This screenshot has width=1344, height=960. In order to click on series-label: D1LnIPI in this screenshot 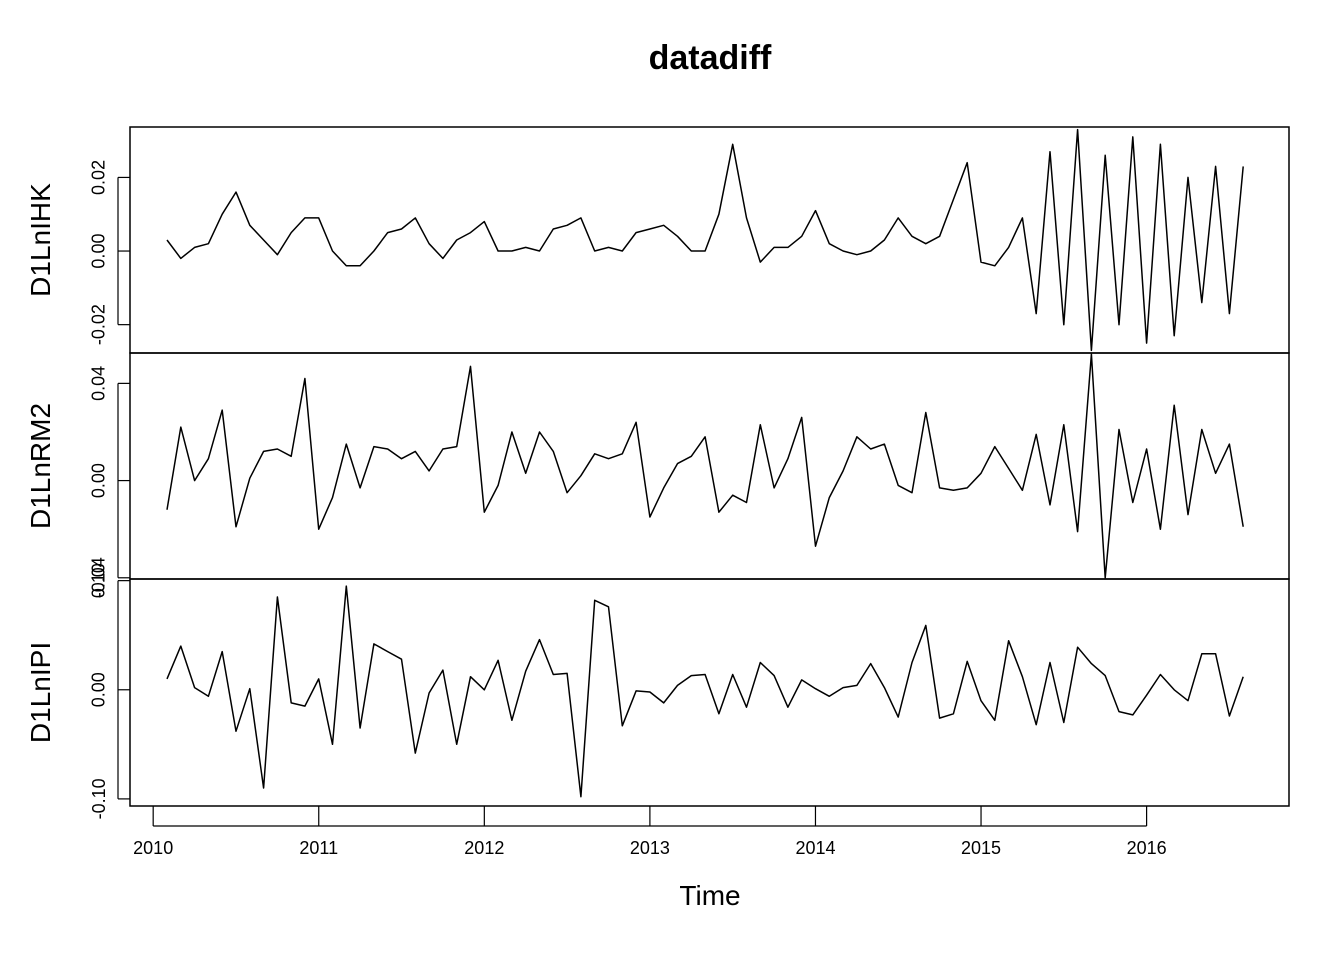, I will do `click(40, 692)`.